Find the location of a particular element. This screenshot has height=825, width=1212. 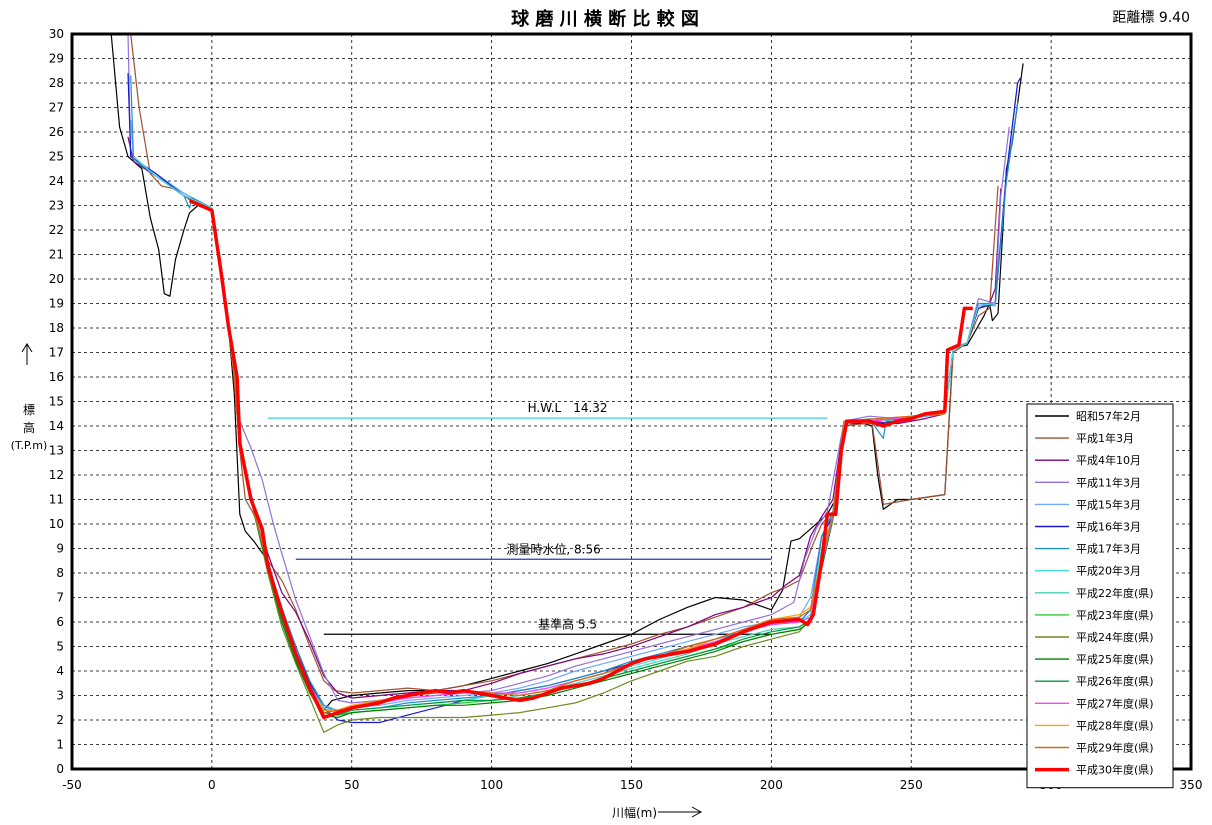

y-tick-label: 13 is located at coordinates (56, 451).